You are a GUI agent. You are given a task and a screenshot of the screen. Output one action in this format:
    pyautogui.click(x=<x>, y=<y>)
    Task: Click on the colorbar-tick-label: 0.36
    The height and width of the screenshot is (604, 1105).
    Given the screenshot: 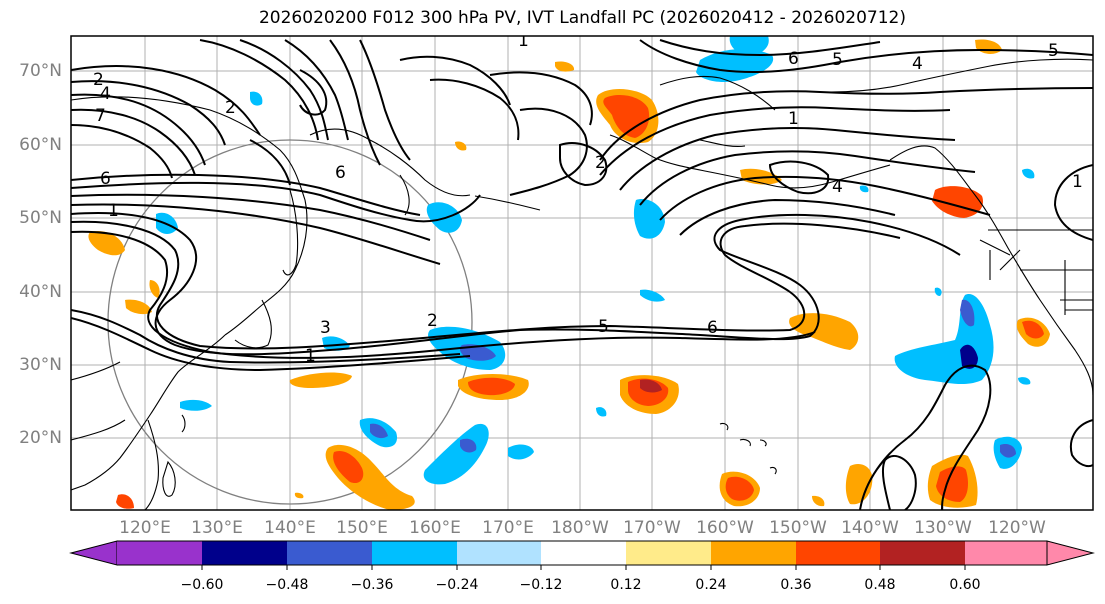 What is the action you would take?
    pyautogui.click(x=796, y=585)
    